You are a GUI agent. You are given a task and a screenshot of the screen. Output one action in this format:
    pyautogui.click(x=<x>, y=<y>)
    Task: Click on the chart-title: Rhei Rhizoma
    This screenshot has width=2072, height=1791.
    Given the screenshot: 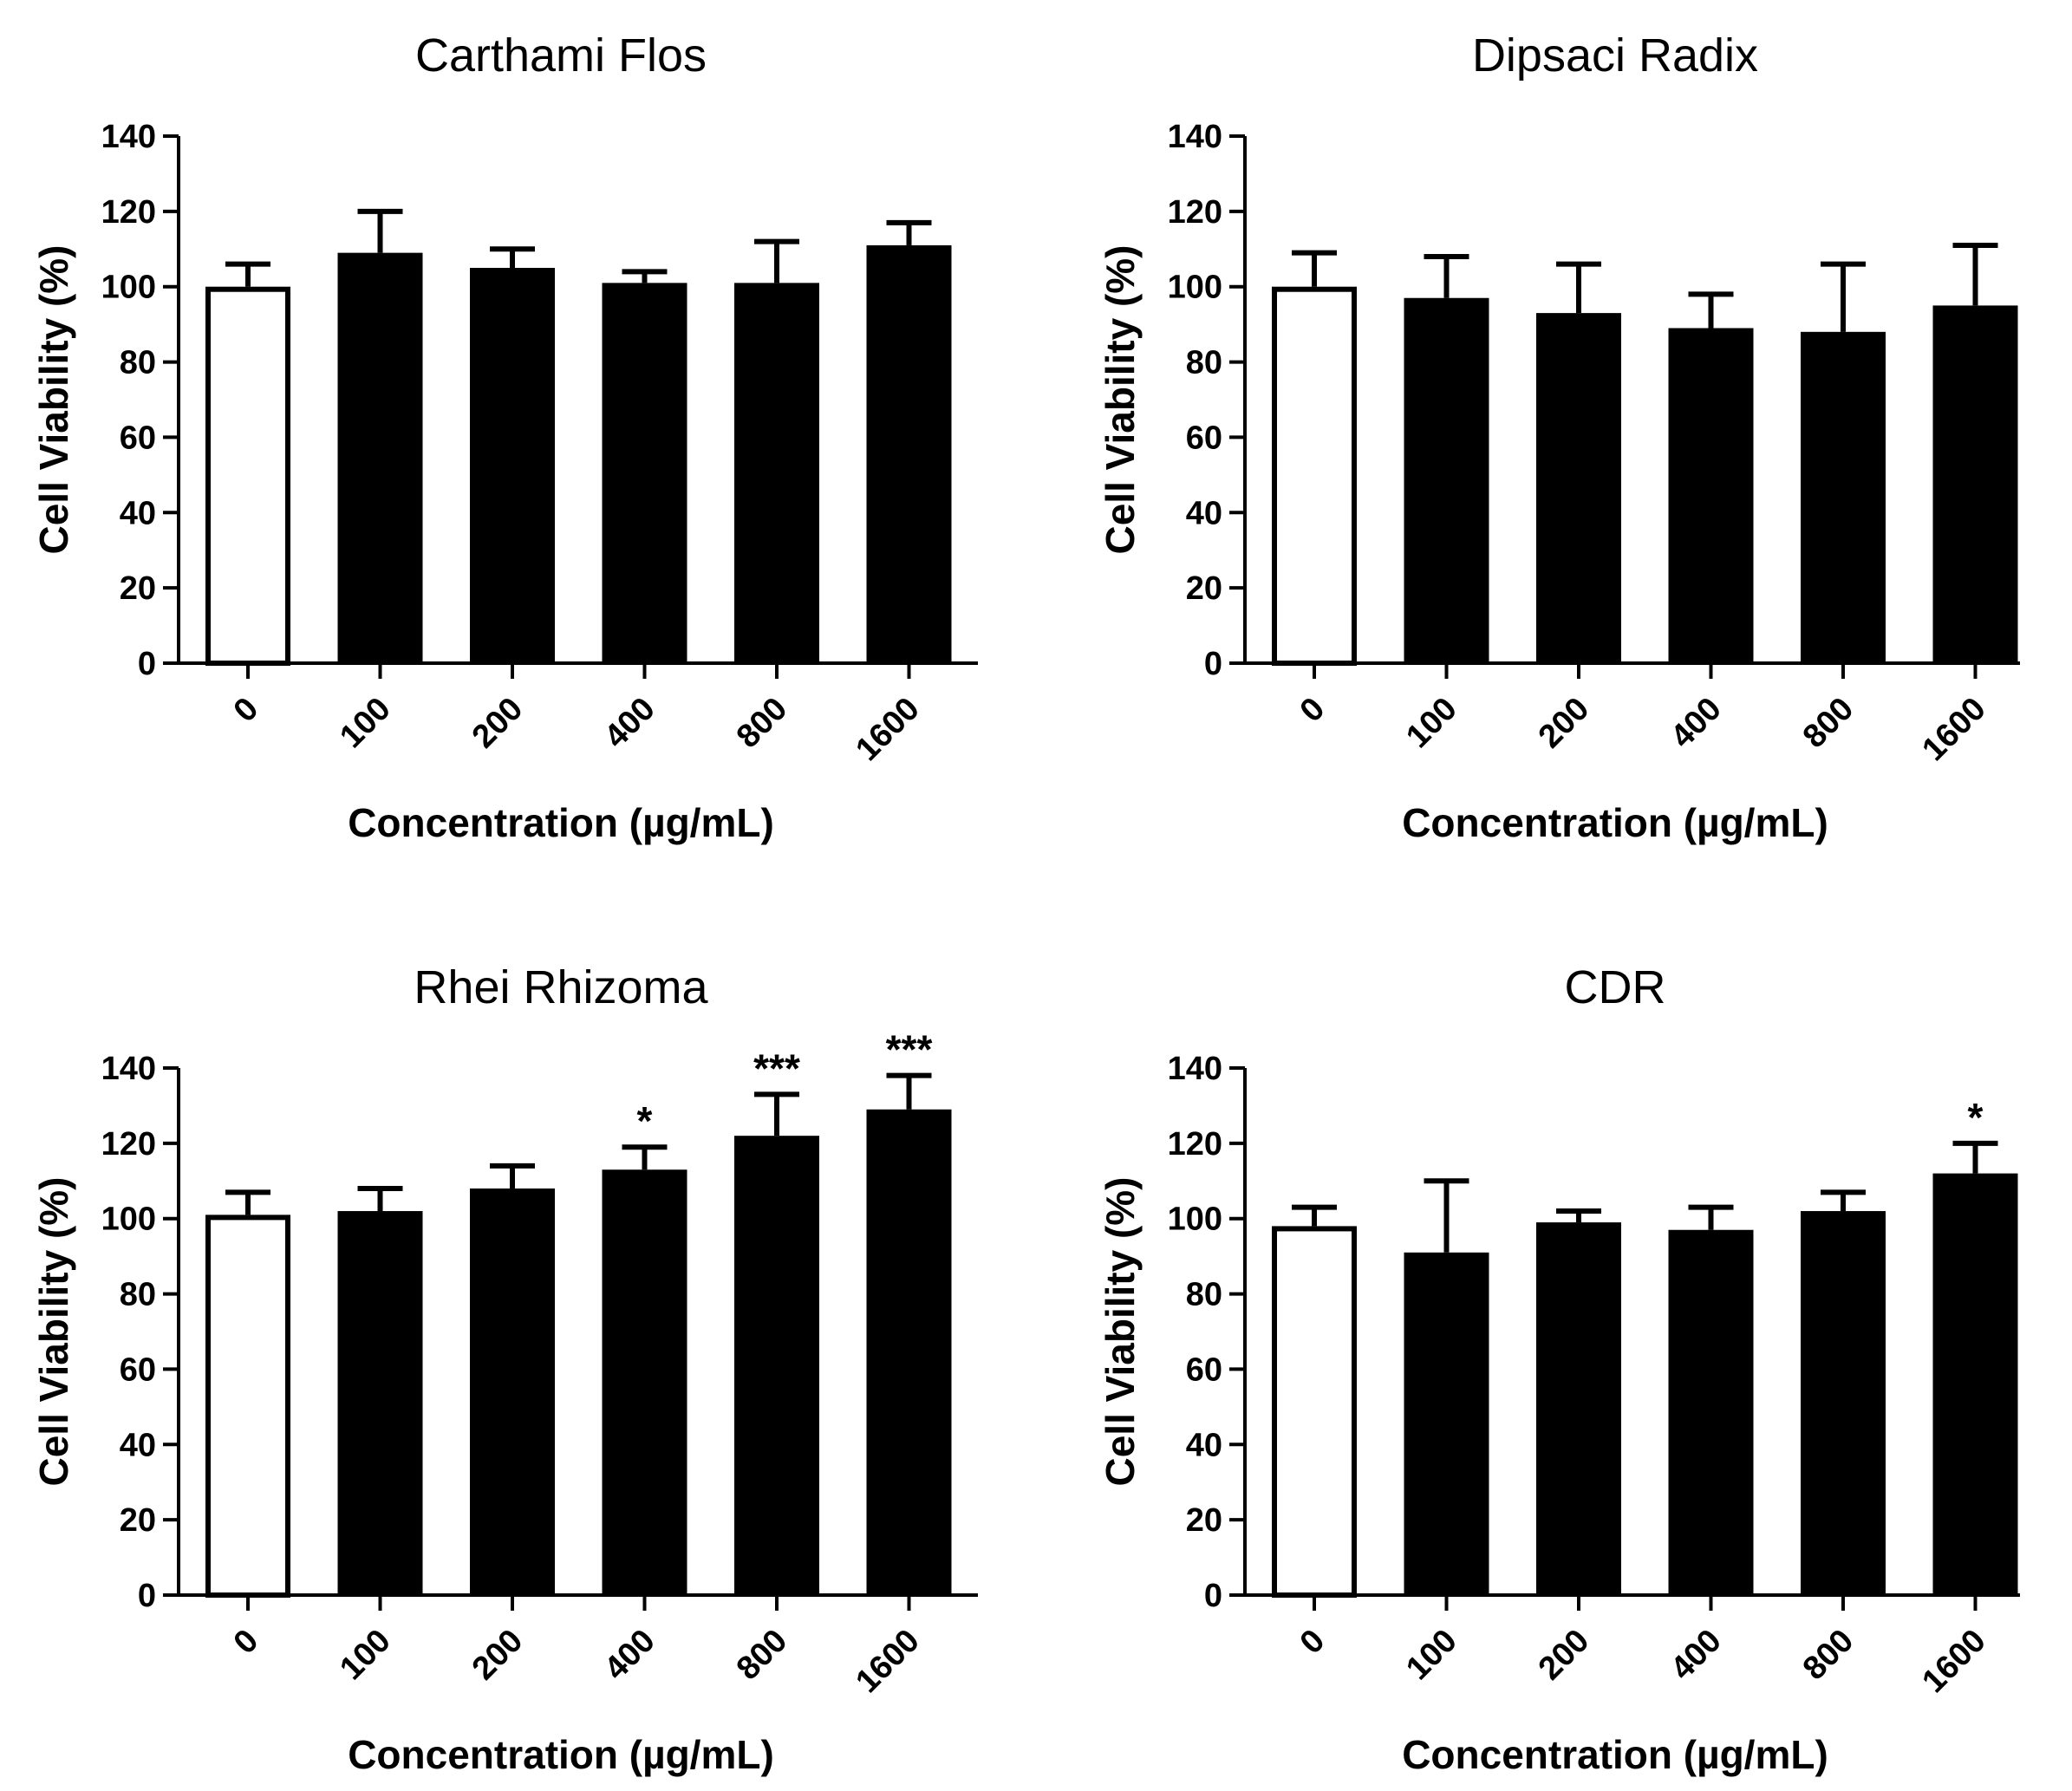 What is the action you would take?
    pyautogui.click(x=561, y=987)
    